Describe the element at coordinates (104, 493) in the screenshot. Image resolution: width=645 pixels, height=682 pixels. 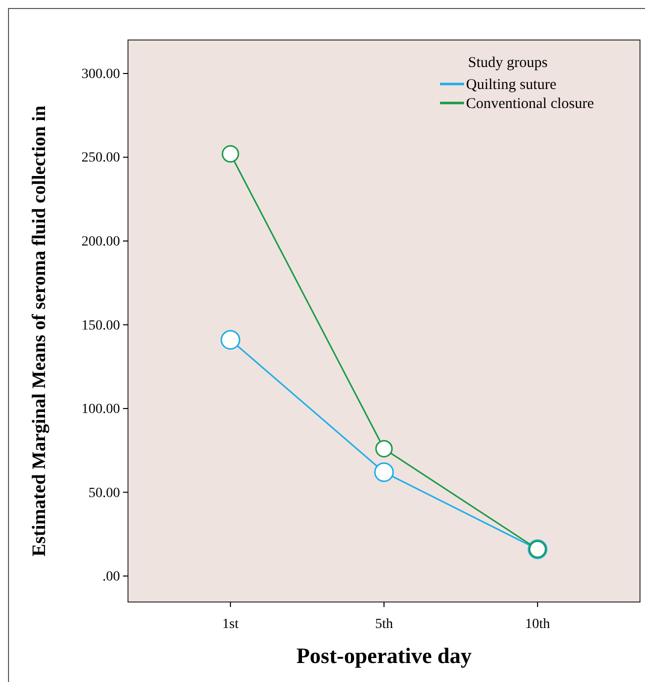
I see `y-tick-label: 50.00` at that location.